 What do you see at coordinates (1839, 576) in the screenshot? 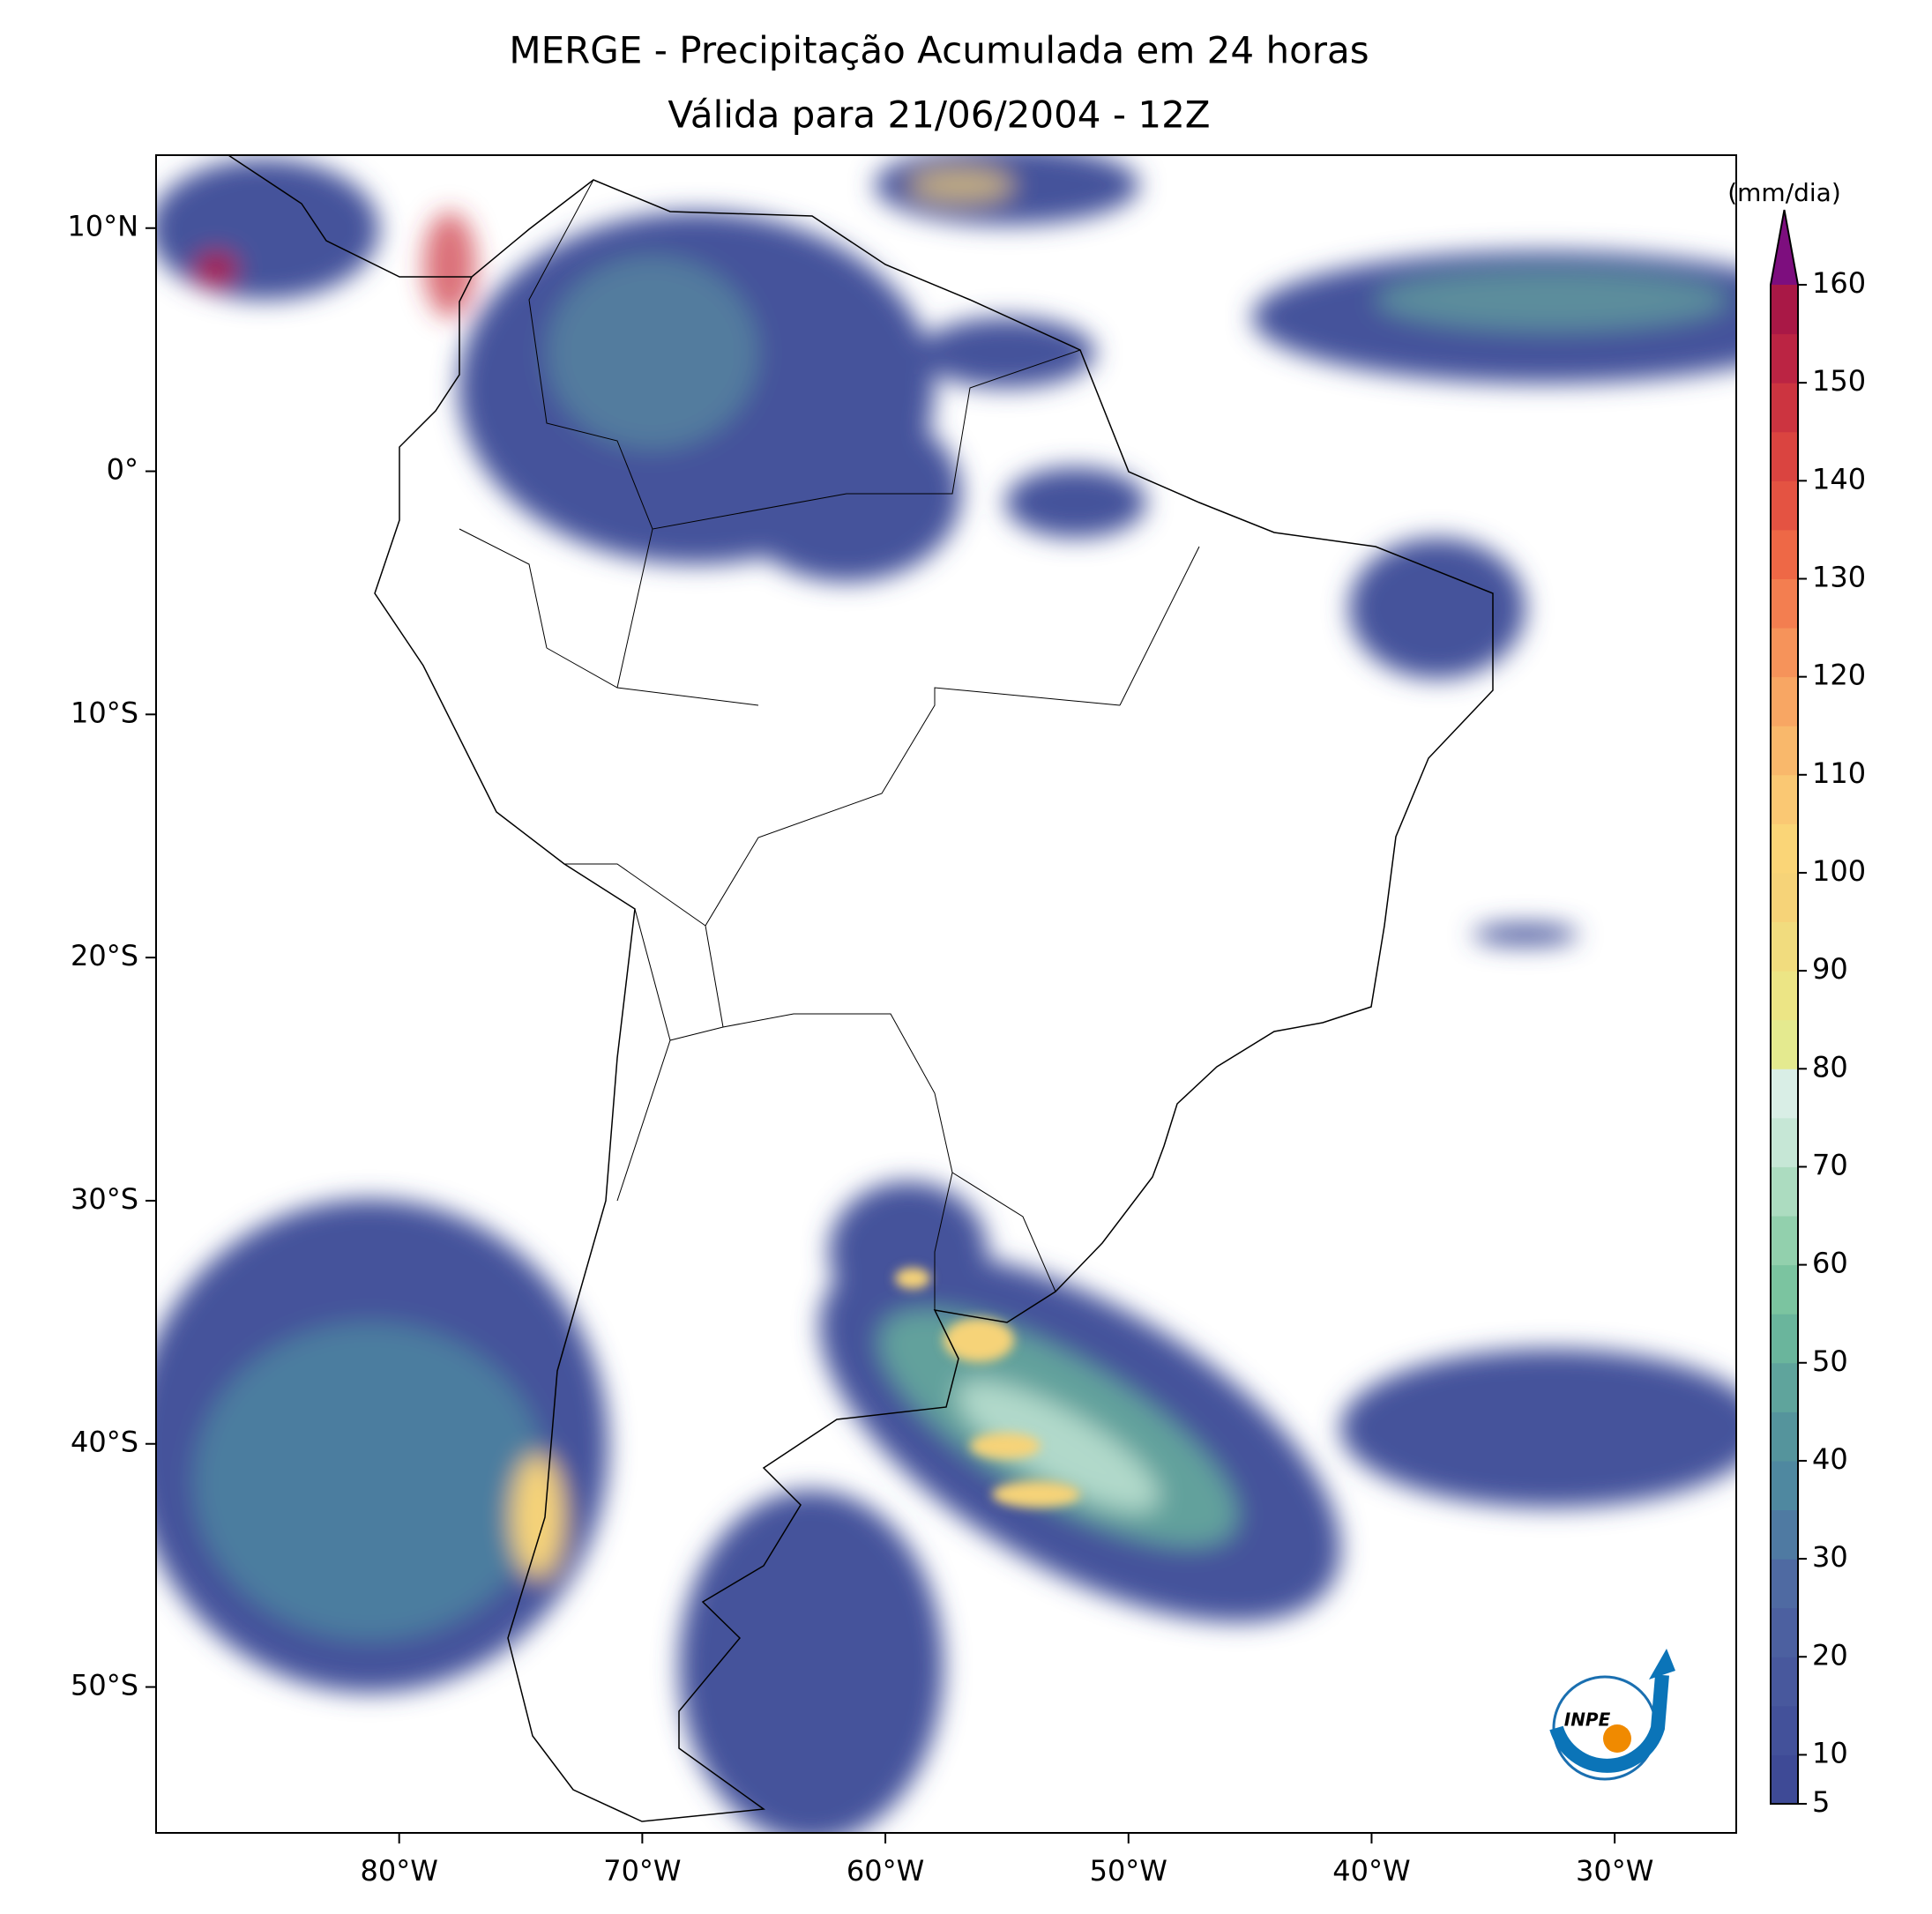
I see `colorbar-tick-label: 130` at bounding box center [1839, 576].